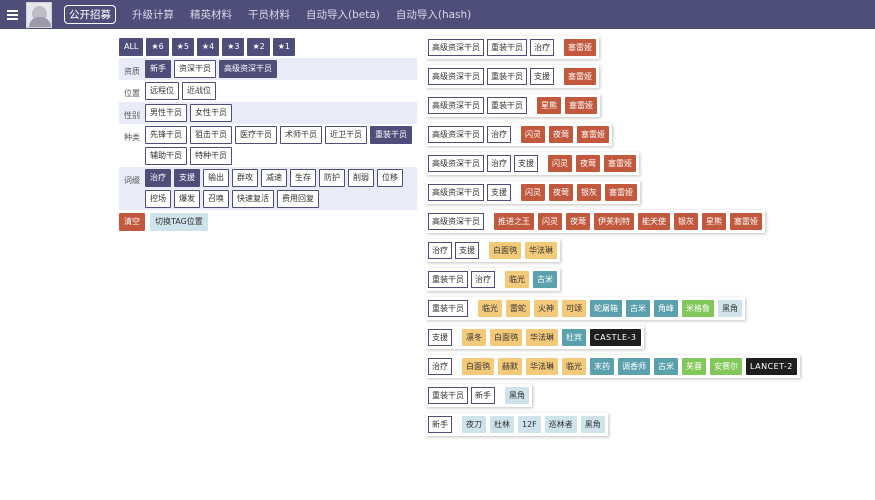  Describe the element at coordinates (546, 308) in the screenshot. I see `operator-chip: 火神` at that location.